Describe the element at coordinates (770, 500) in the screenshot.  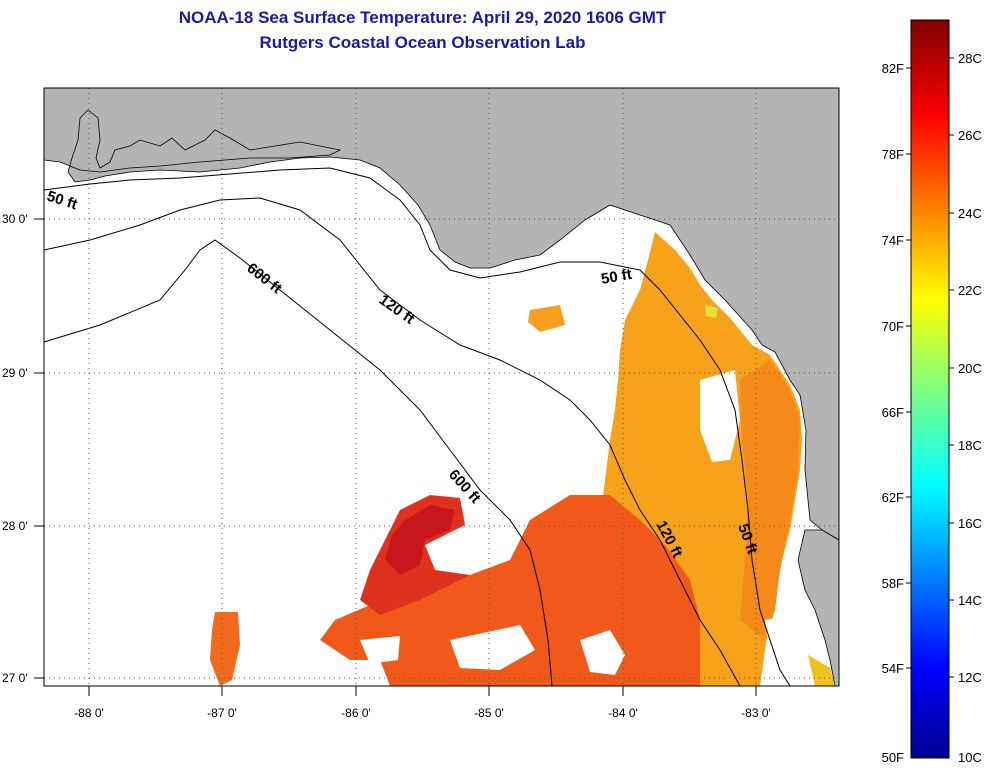
I see `sst-patch-coastal-warm` at that location.